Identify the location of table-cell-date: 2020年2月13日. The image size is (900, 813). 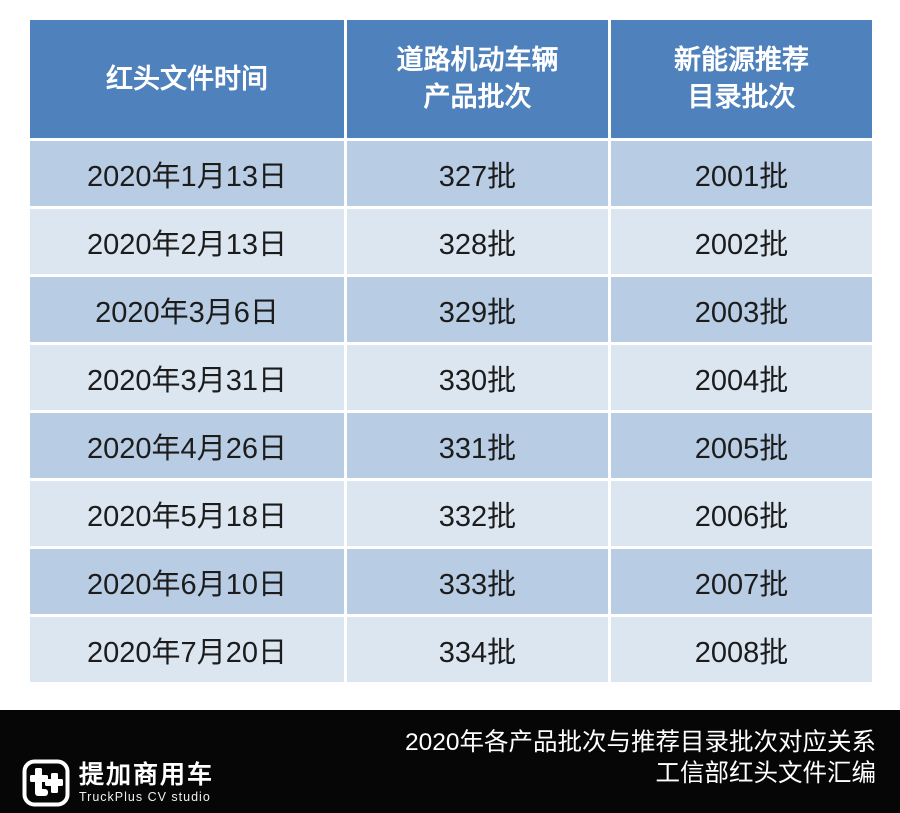
(187, 241).